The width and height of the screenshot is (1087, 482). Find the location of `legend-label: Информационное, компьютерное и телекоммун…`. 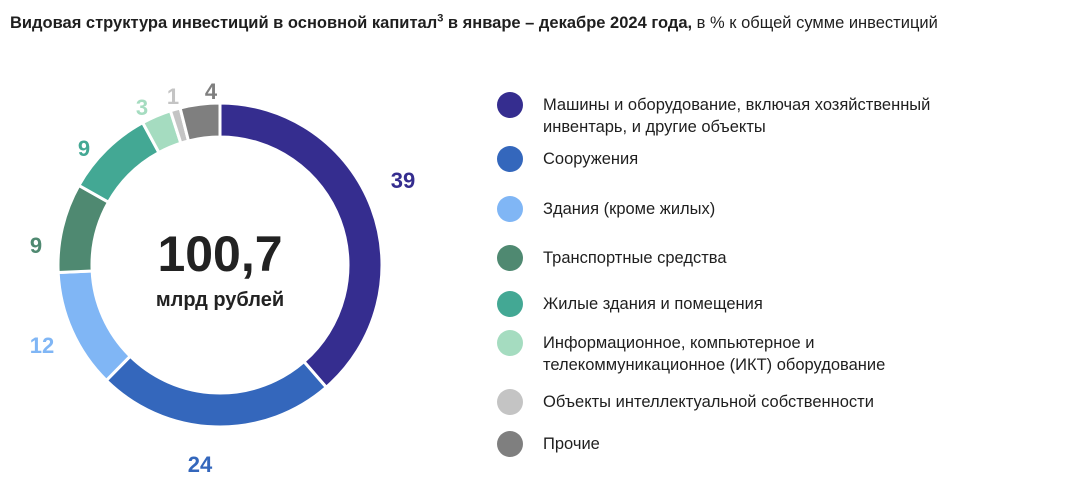

legend-label: Информационное, компьютерное и телекоммун… is located at coordinates (714, 354).